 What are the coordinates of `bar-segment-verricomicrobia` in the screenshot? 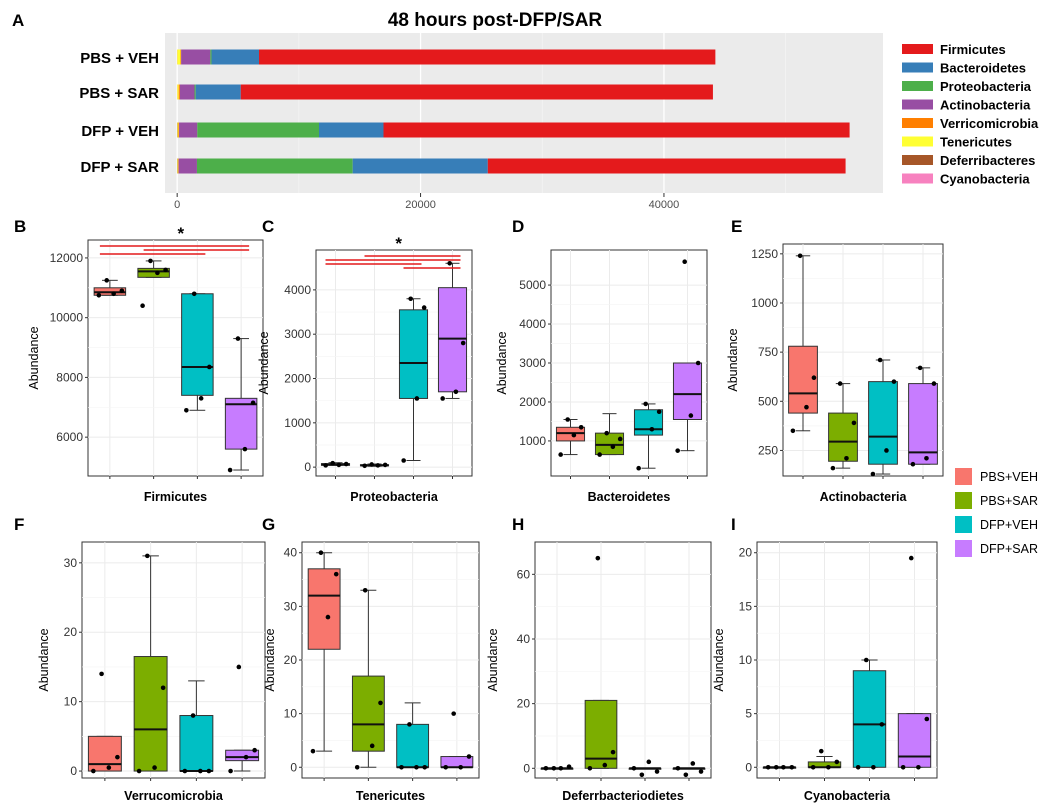 It's located at (179, 130).